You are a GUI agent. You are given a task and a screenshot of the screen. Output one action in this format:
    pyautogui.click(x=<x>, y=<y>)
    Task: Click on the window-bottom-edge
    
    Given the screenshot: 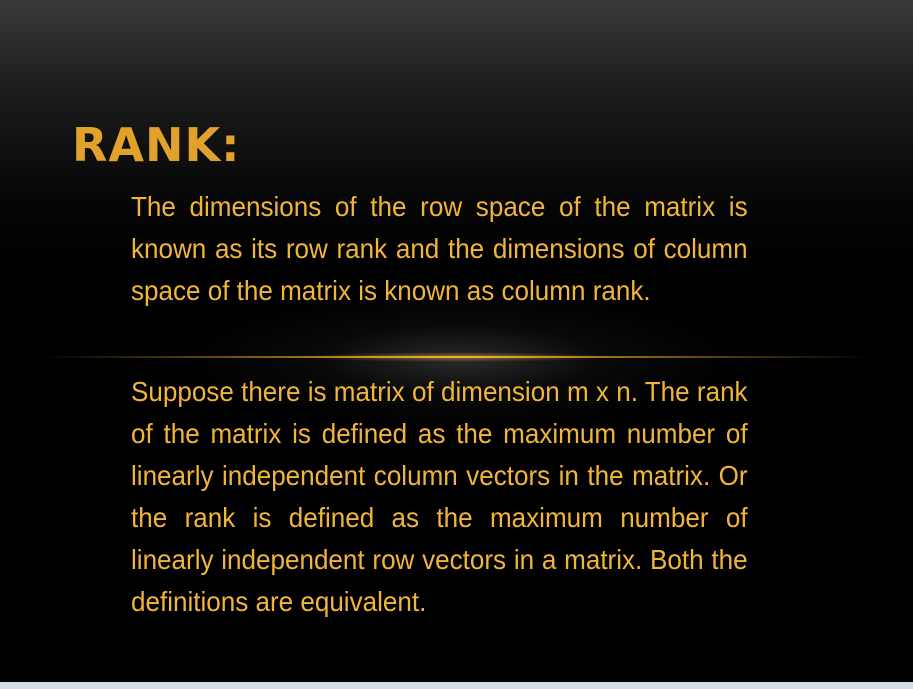 What is the action you would take?
    pyautogui.click(x=456, y=685)
    